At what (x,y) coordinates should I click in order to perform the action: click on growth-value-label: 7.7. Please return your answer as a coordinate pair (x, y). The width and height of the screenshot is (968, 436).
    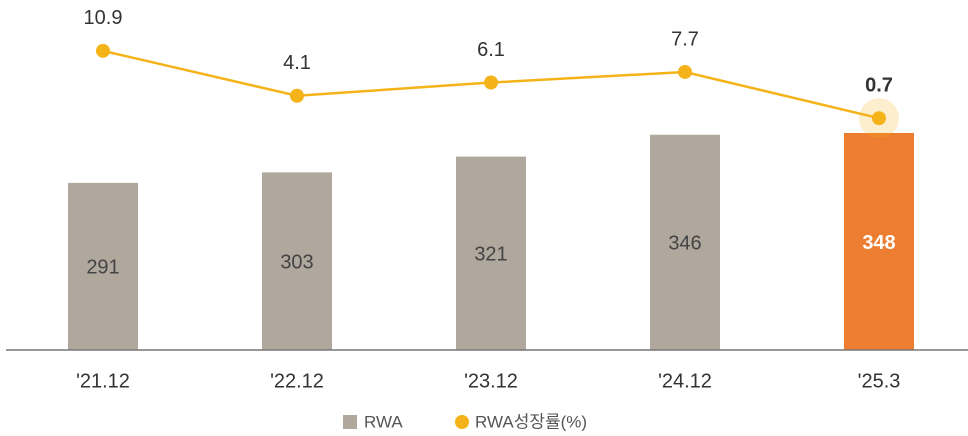
    Looking at the image, I should click on (685, 39).